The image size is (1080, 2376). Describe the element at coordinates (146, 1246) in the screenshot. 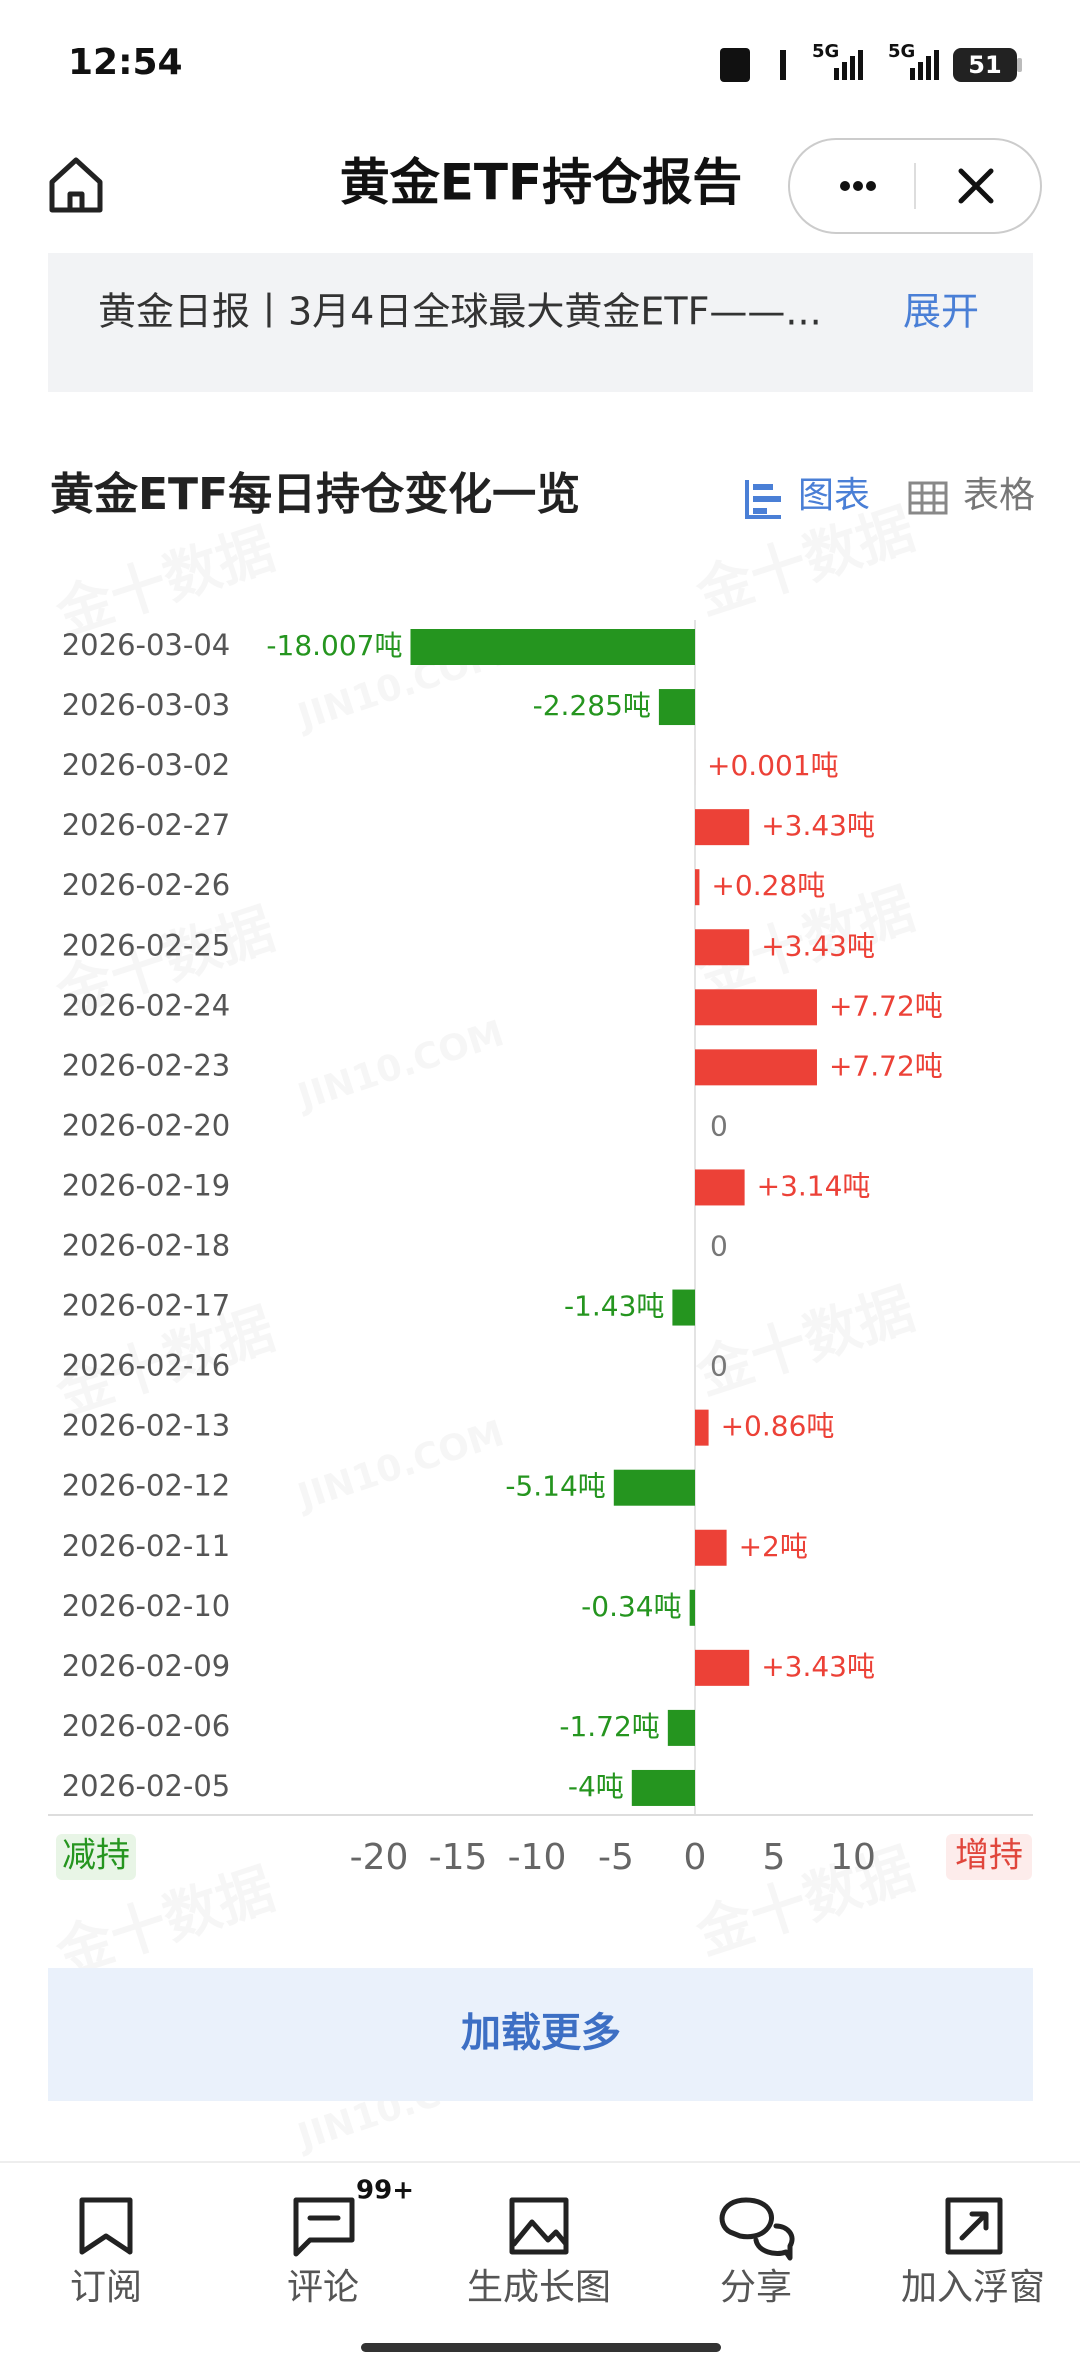

I see `category-label: 2026-02-18` at that location.